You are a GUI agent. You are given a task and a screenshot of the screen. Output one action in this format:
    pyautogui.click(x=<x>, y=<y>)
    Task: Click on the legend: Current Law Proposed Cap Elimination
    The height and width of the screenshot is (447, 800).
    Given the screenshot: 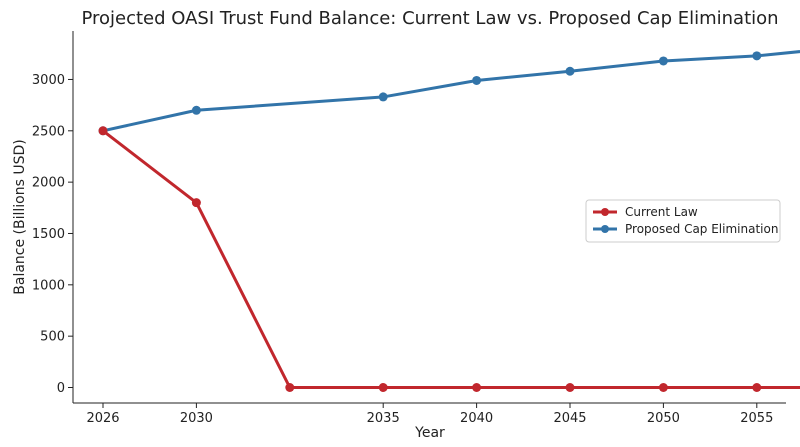 What is the action you would take?
    pyautogui.click(x=683, y=221)
    